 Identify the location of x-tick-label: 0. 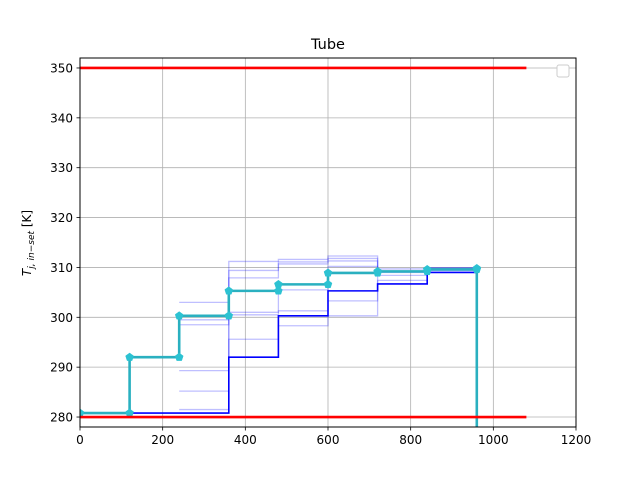
(80, 440).